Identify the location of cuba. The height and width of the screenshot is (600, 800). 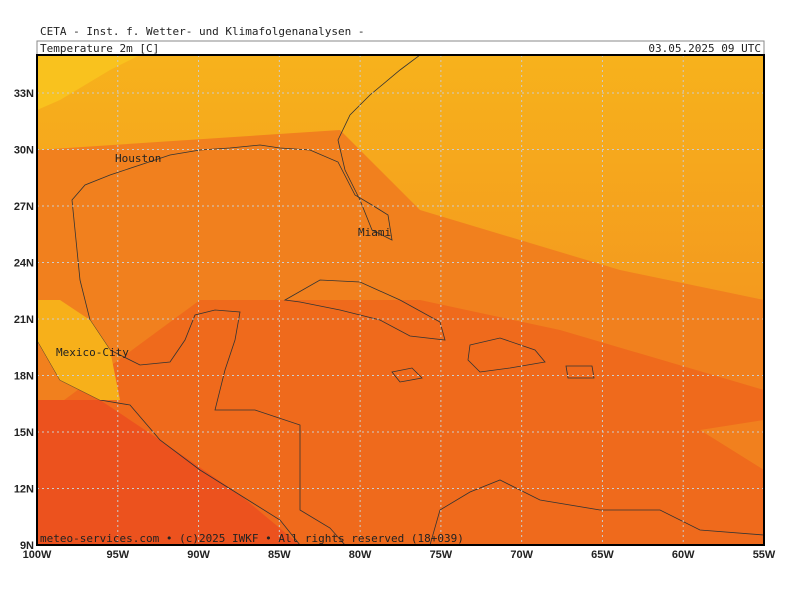
(364, 310).